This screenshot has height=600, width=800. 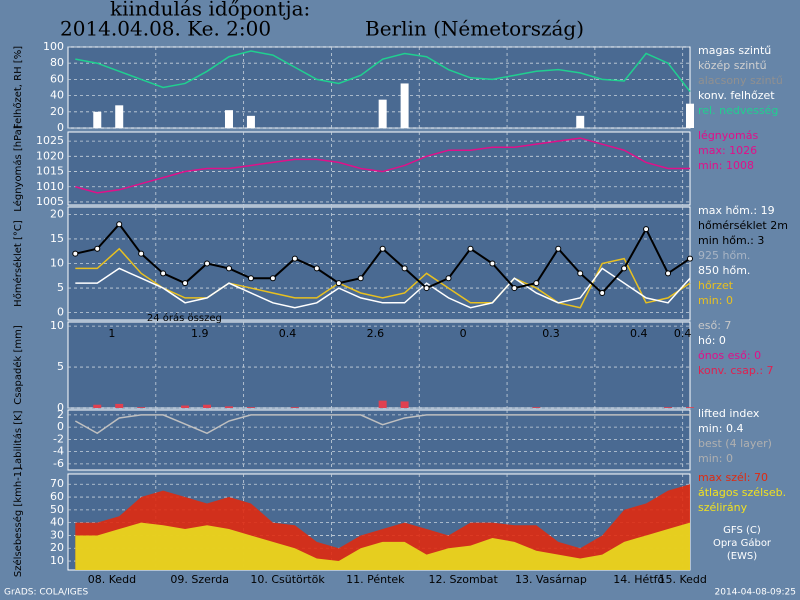 I want to click on y-tick-label: 1020, so click(x=50, y=155).